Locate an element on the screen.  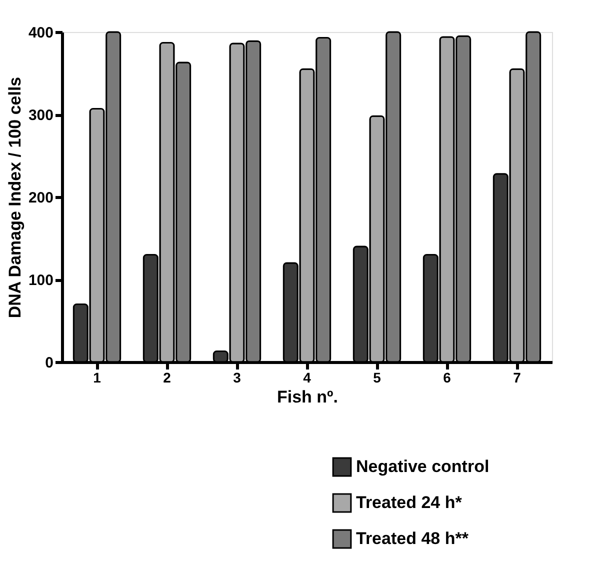
y-tick-label: 0 is located at coordinates (49, 363).